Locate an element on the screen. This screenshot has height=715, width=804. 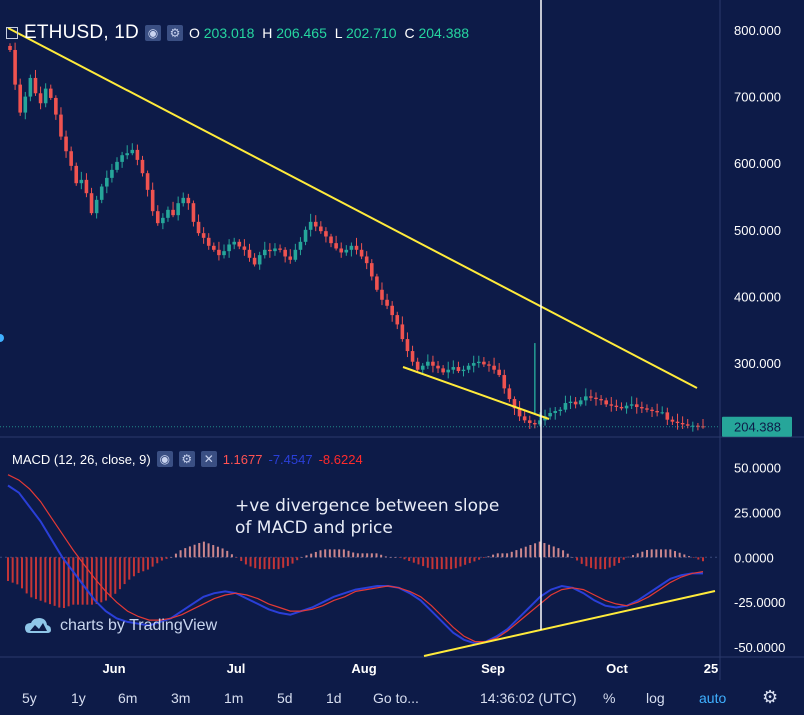
range-5y-button: 5y is located at coordinates (29, 698).